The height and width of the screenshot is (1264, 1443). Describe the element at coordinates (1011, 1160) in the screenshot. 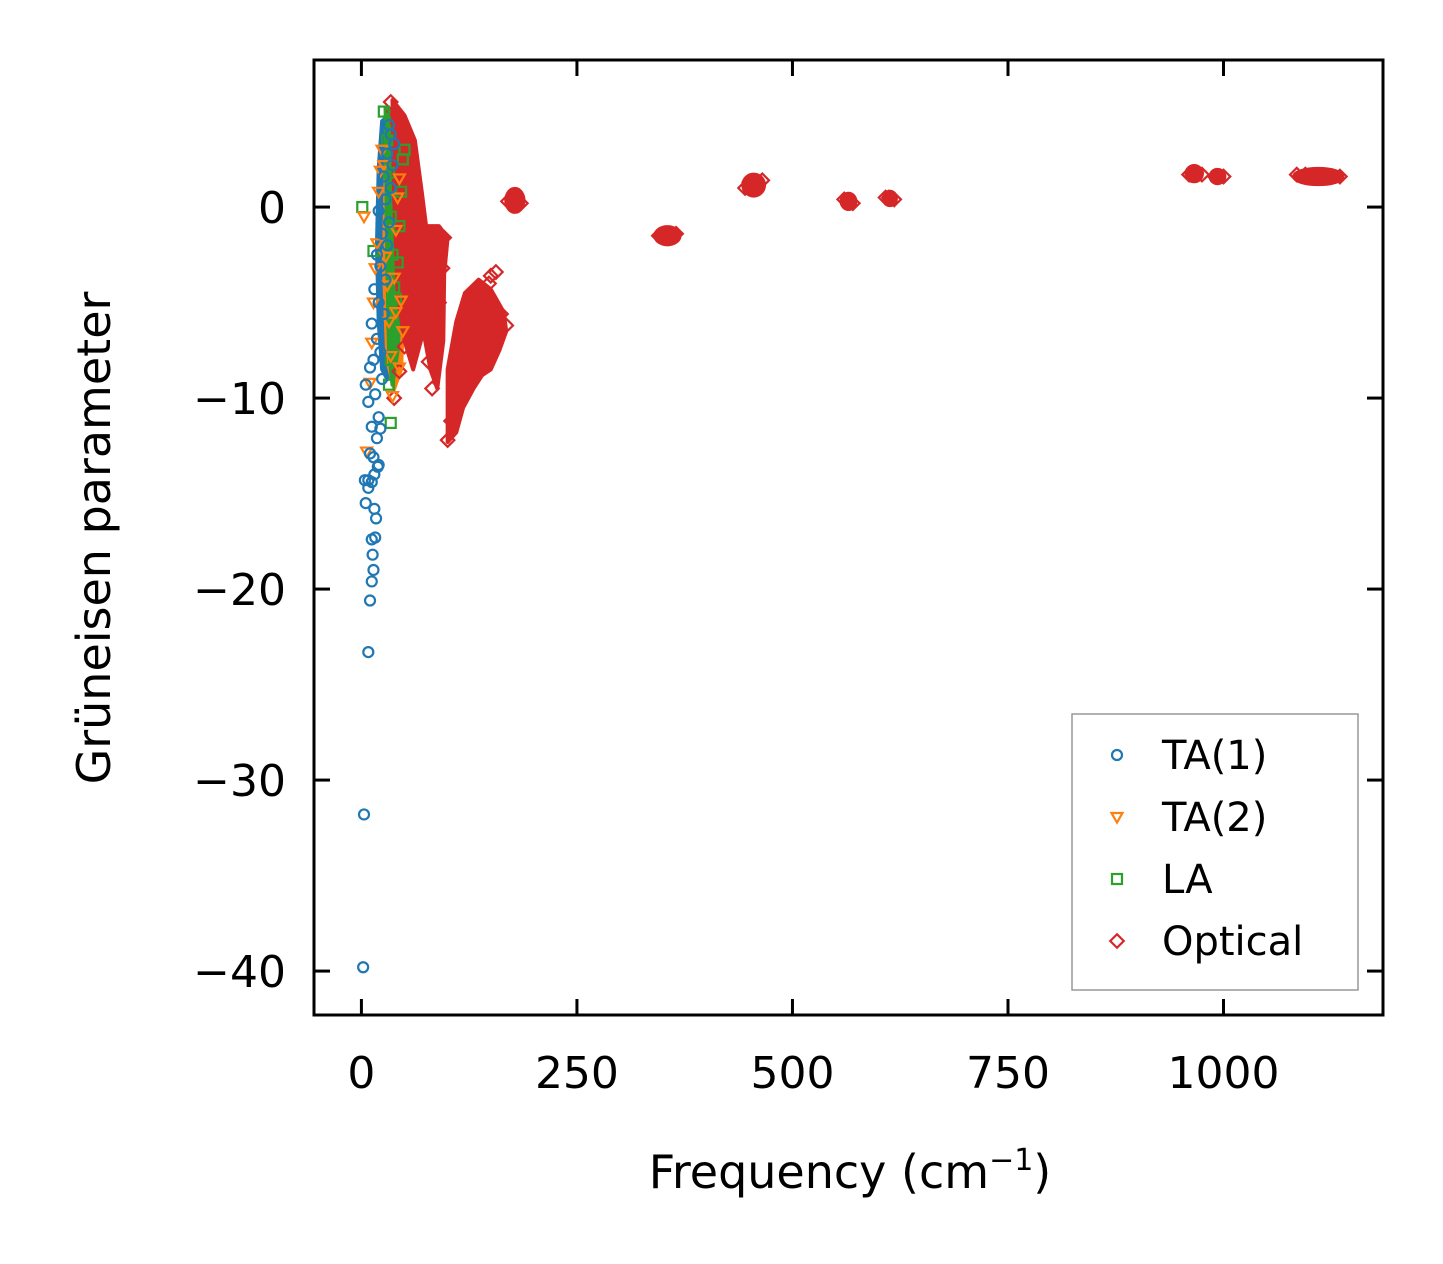

I see `x-axis-label-exponent: −1` at that location.